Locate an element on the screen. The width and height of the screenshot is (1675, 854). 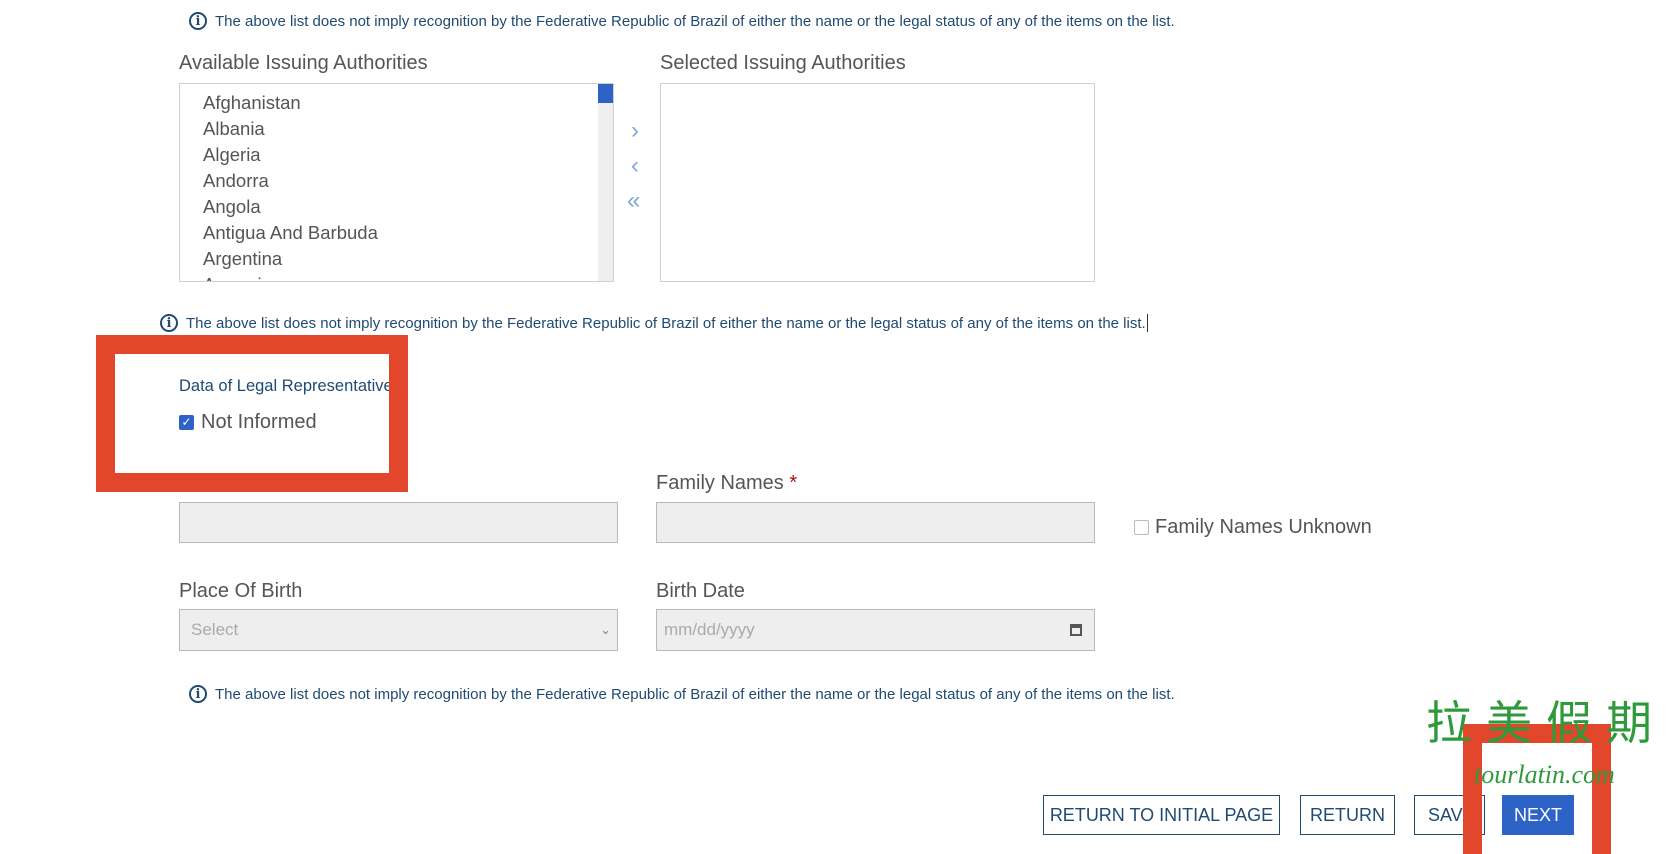
highlight-box-next is located at coordinates (1537, 789).